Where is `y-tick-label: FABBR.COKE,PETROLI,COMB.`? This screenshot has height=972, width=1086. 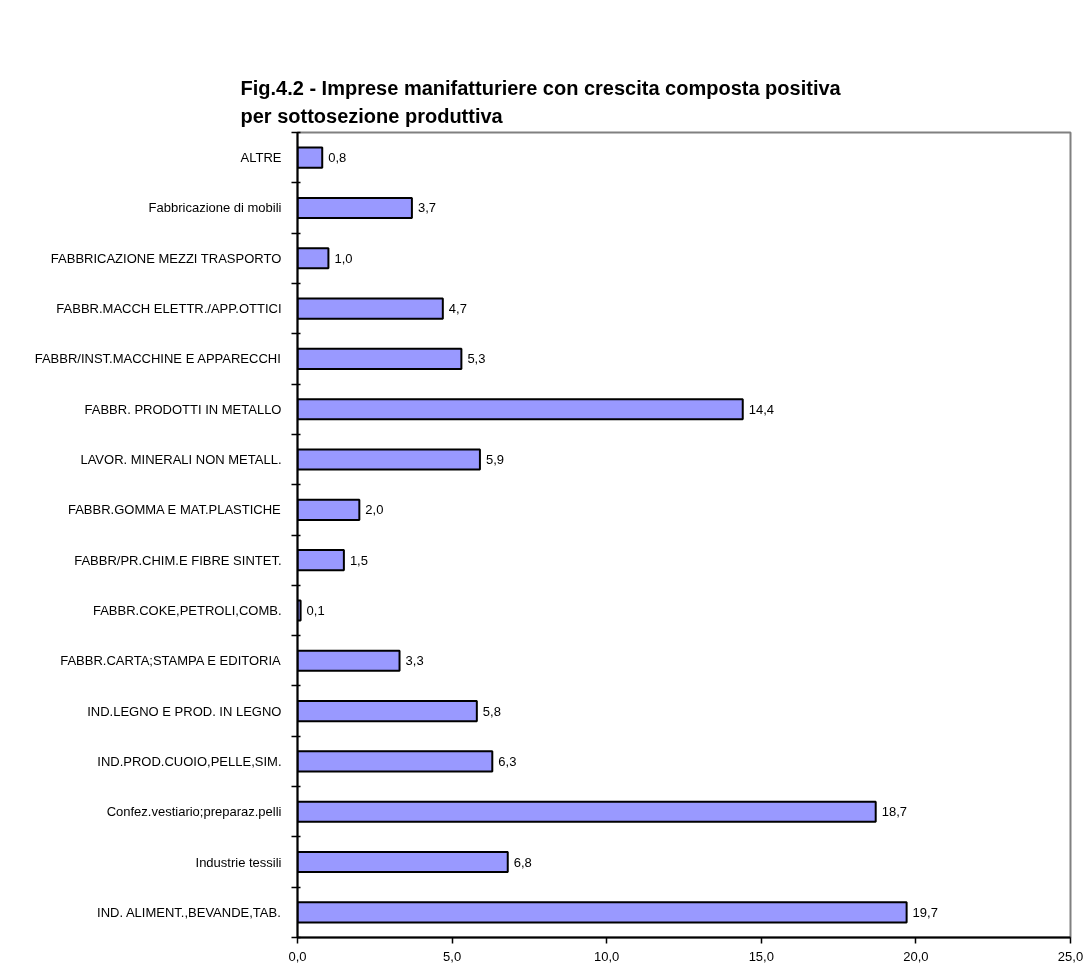 y-tick-label: FABBR.COKE,PETROLI,COMB. is located at coordinates (187, 610).